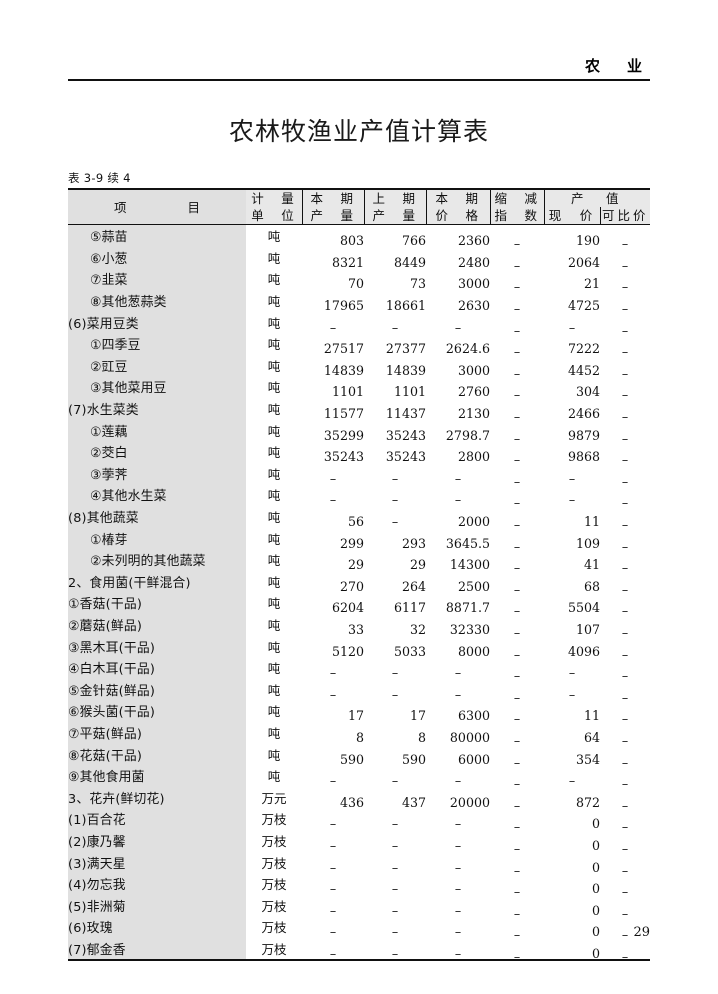 The width and height of the screenshot is (718, 994). I want to click on row-previous-output-text: 32, so click(417, 629).